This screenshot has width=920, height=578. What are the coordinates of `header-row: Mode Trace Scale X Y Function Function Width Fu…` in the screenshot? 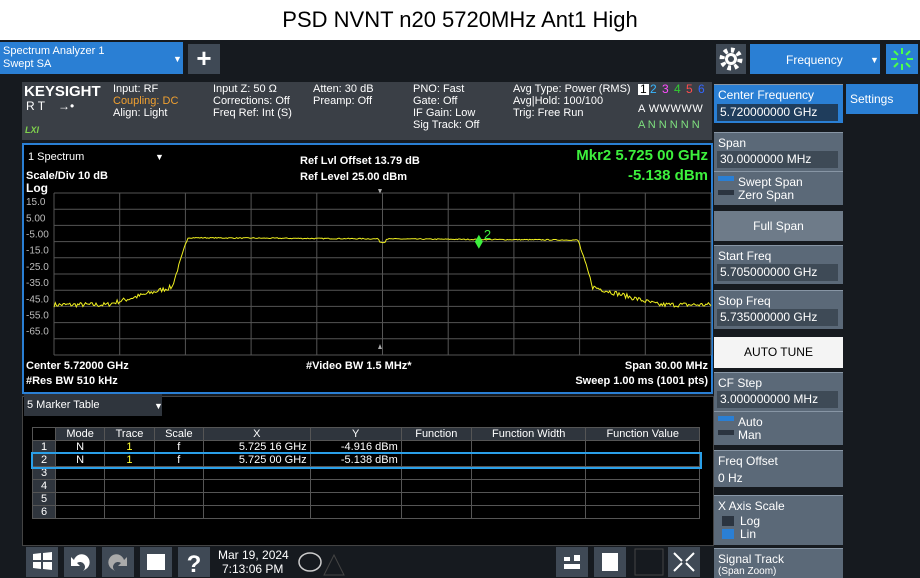 It's located at (366, 434).